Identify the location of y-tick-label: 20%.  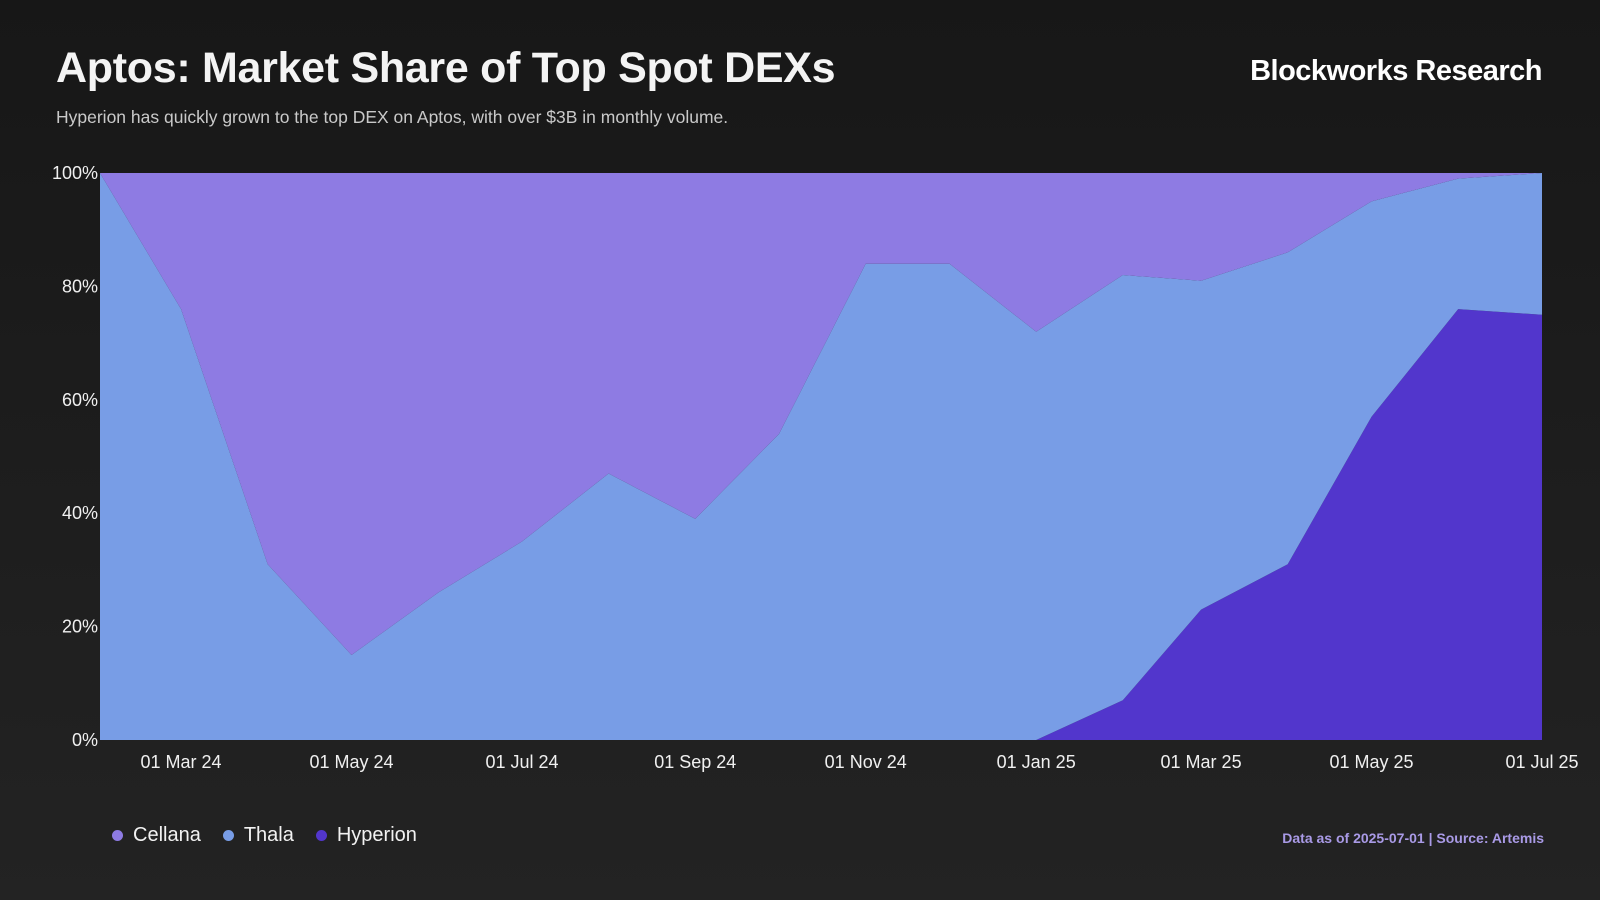
(80, 627).